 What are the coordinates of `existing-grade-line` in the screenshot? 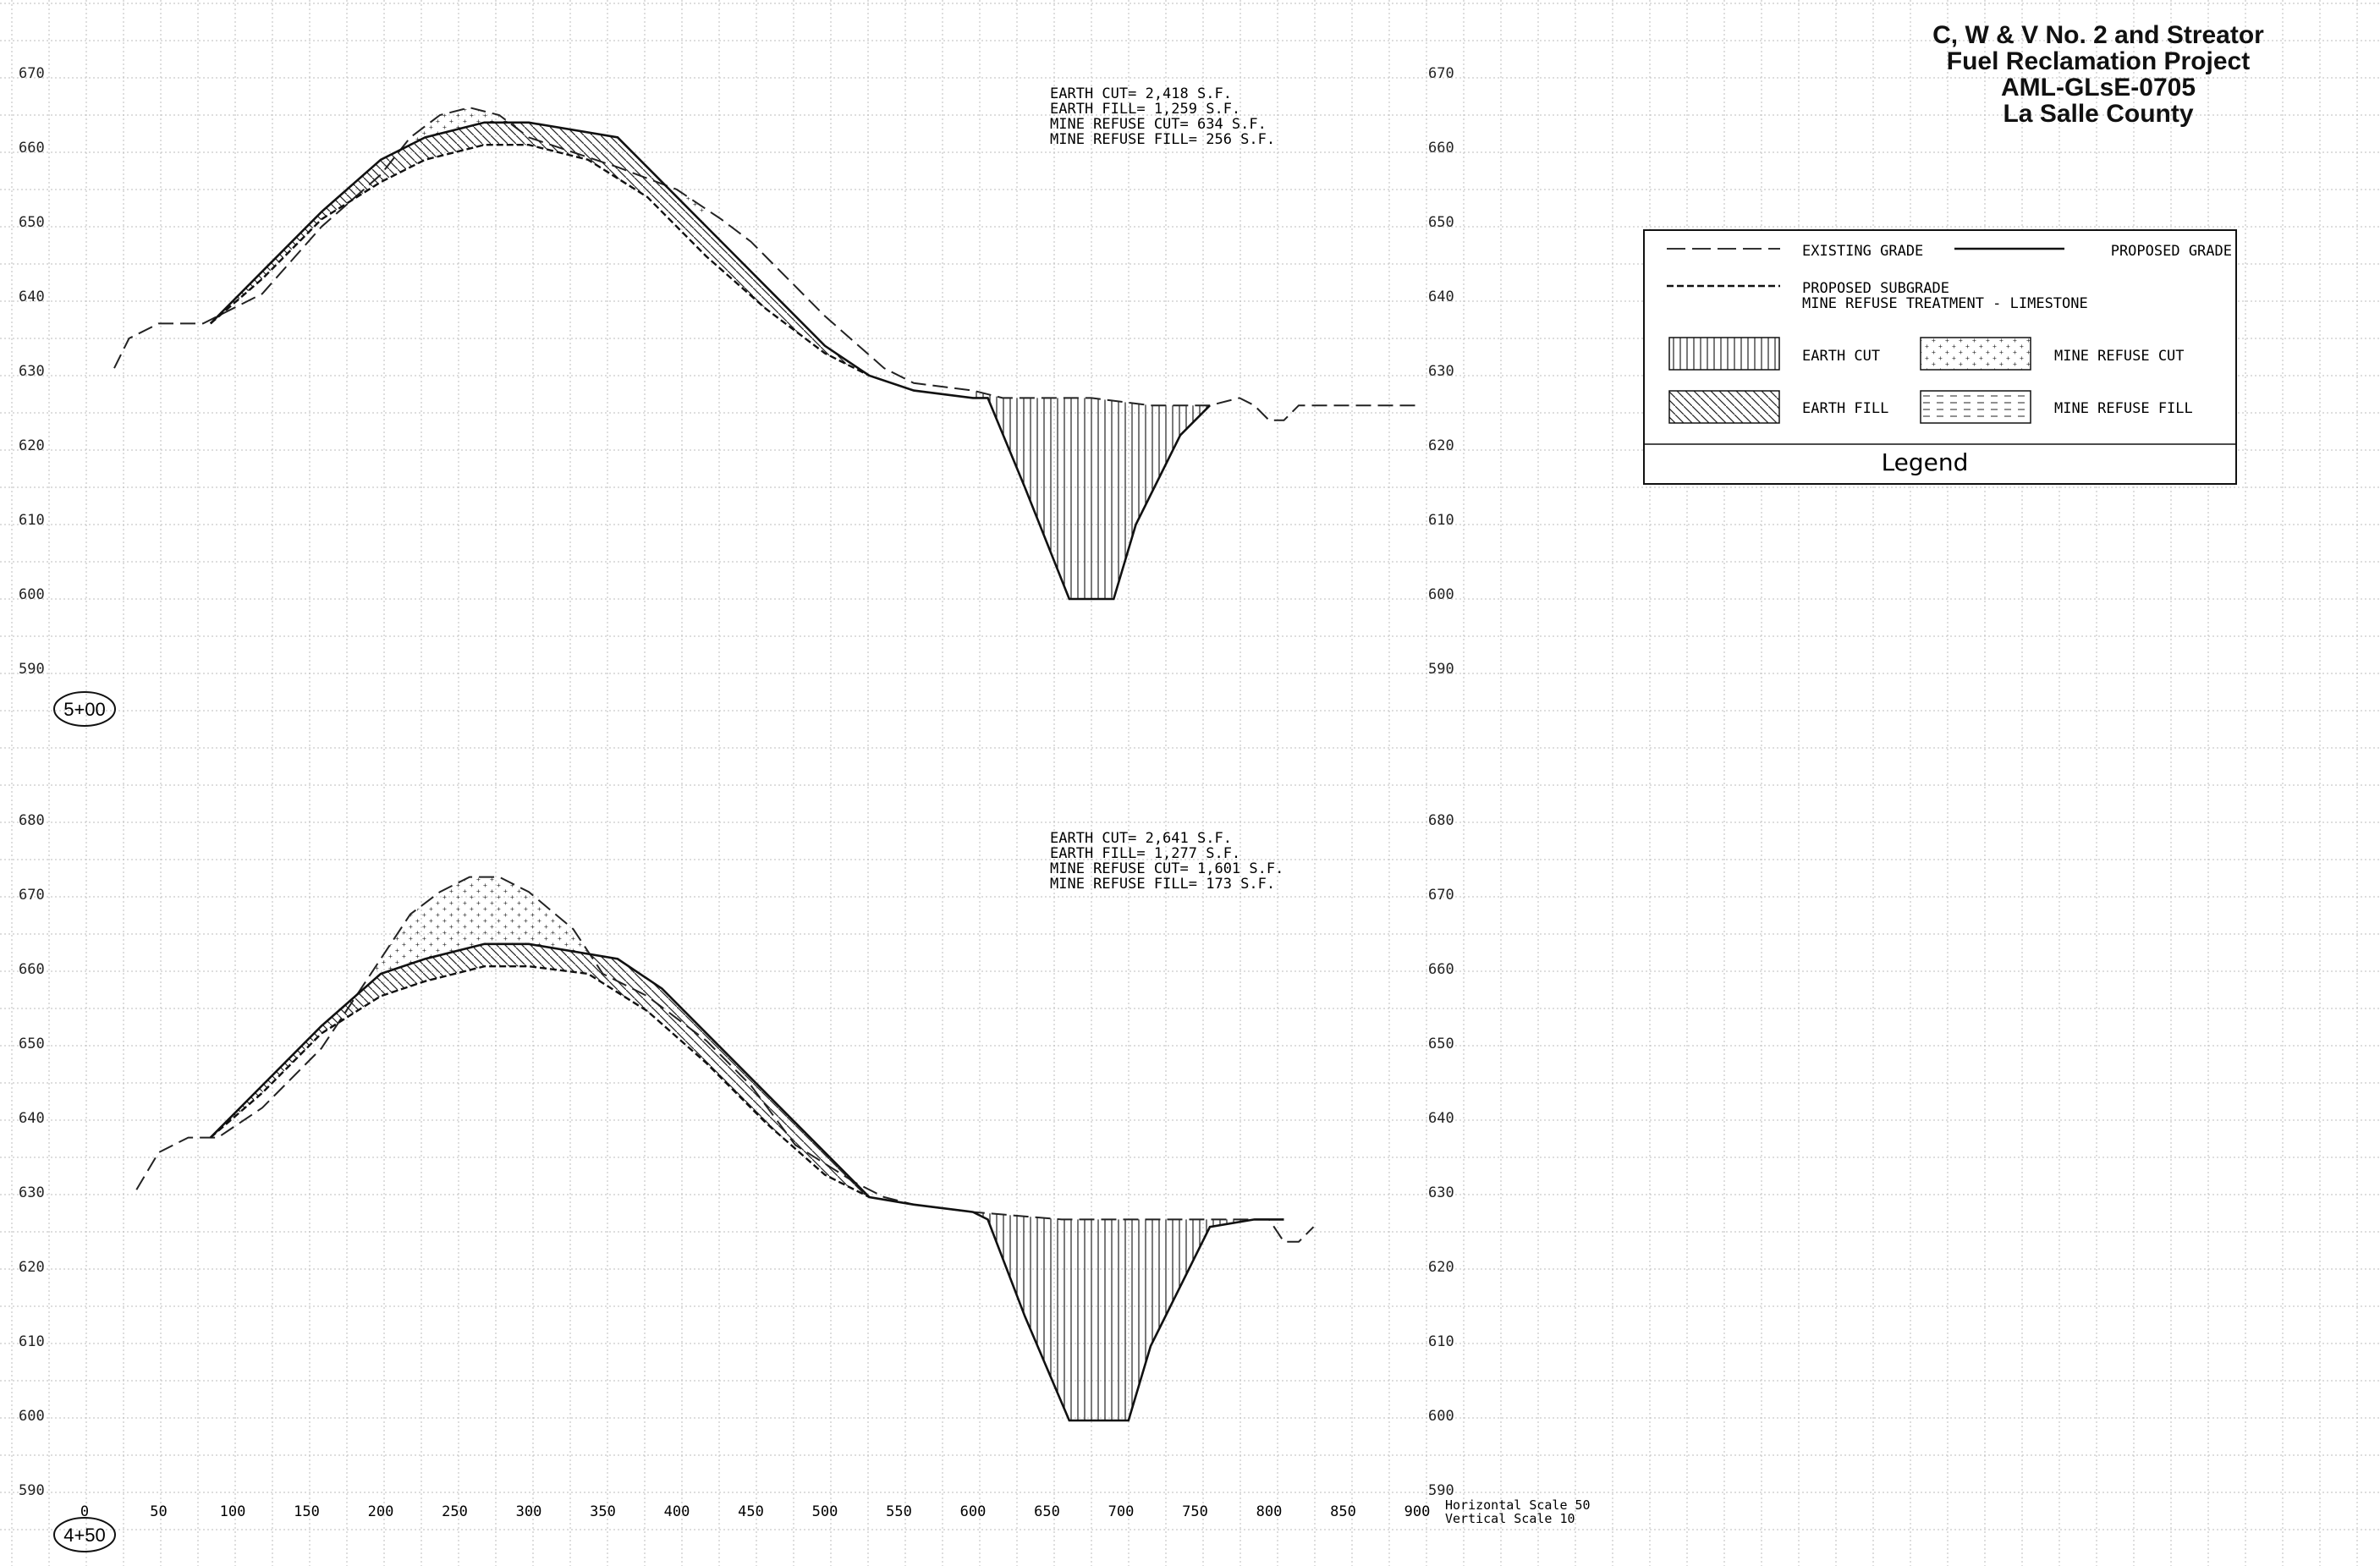 It's located at (765, 264).